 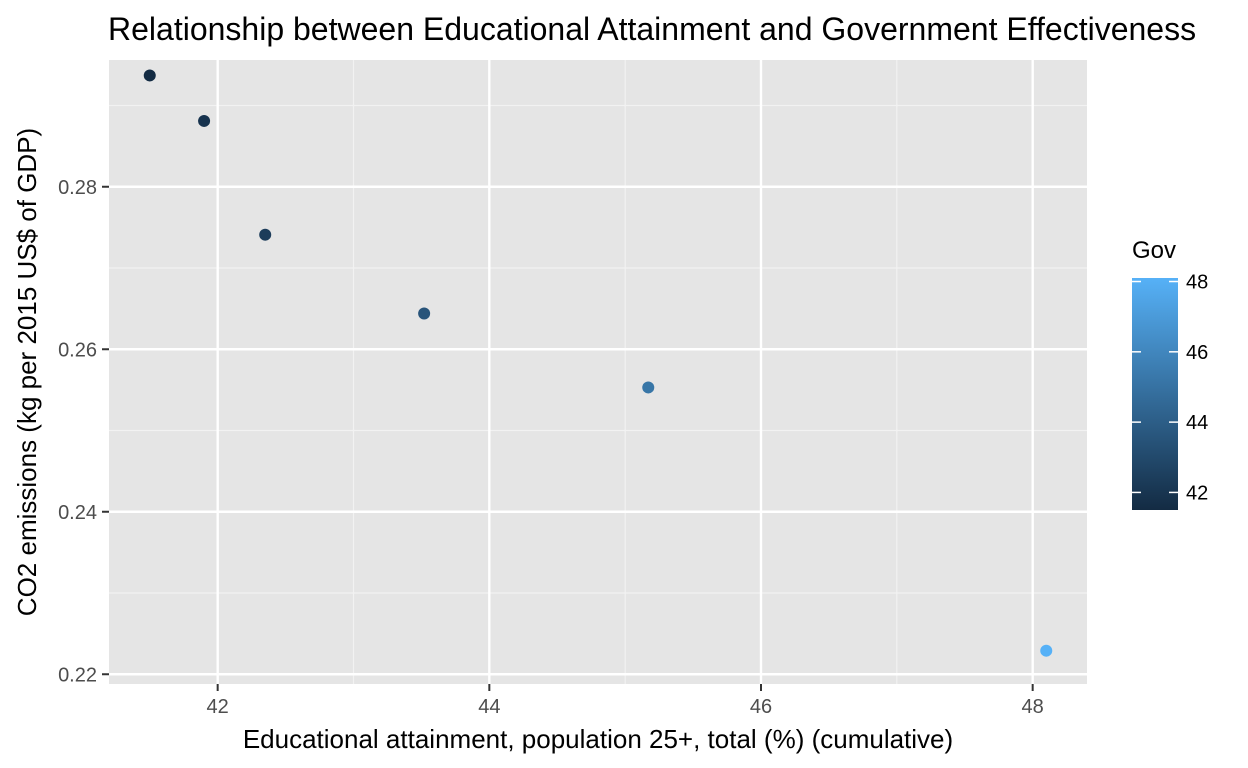 What do you see at coordinates (1154, 250) in the screenshot?
I see `legend-title: Gov` at bounding box center [1154, 250].